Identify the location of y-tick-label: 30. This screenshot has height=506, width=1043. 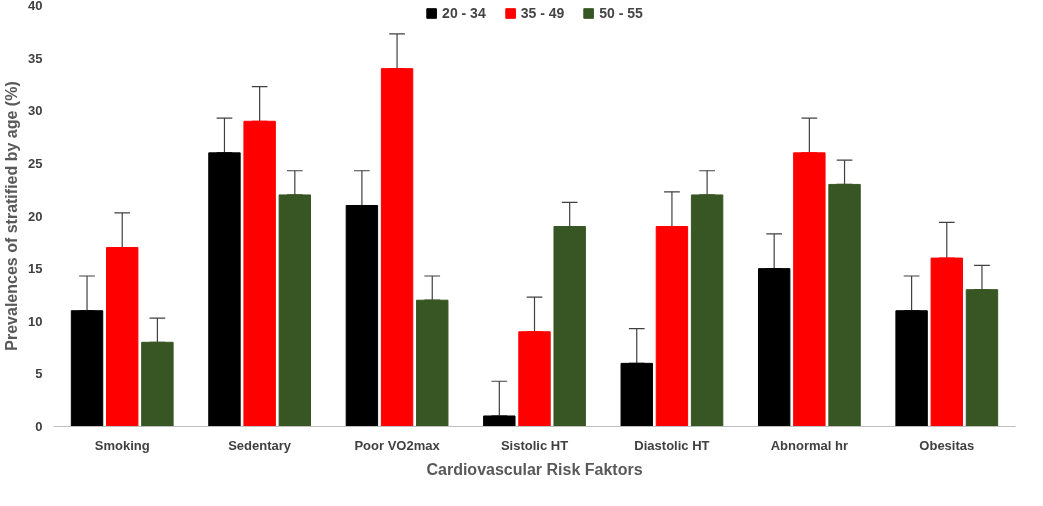
(35, 111).